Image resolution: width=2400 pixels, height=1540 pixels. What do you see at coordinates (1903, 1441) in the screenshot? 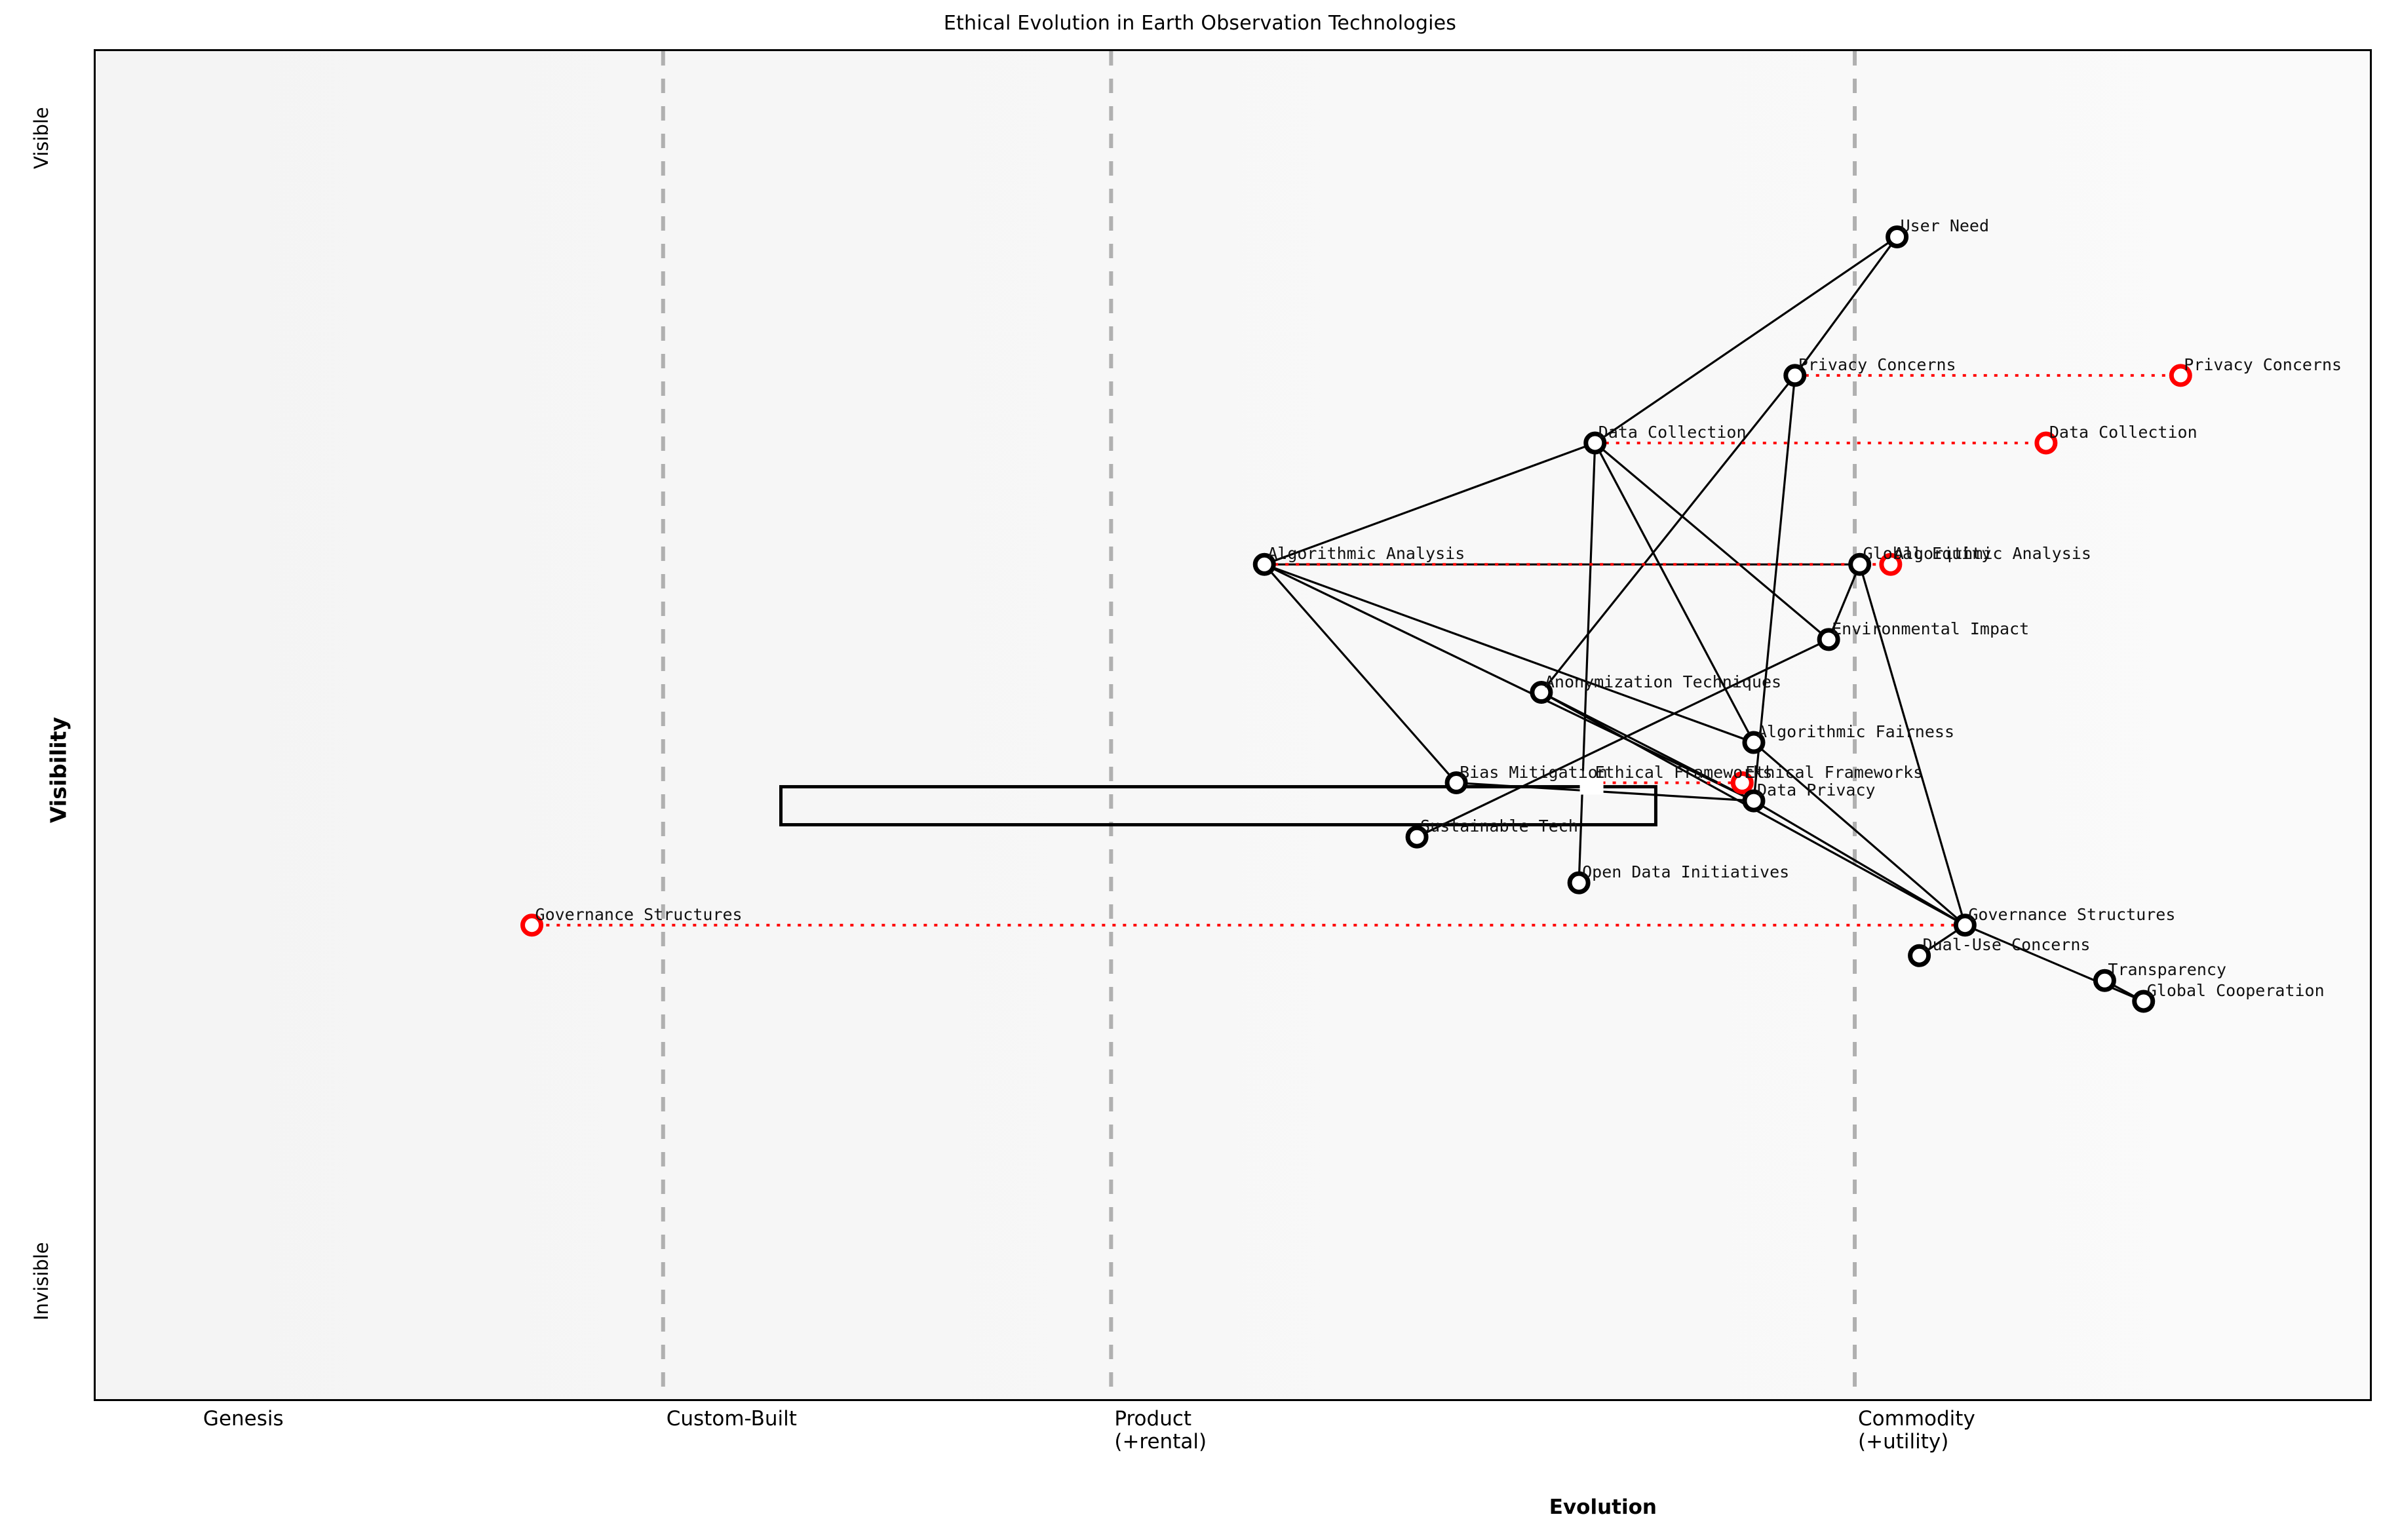
I see `x-axis-tick-sublabel: (+utility)` at bounding box center [1903, 1441].